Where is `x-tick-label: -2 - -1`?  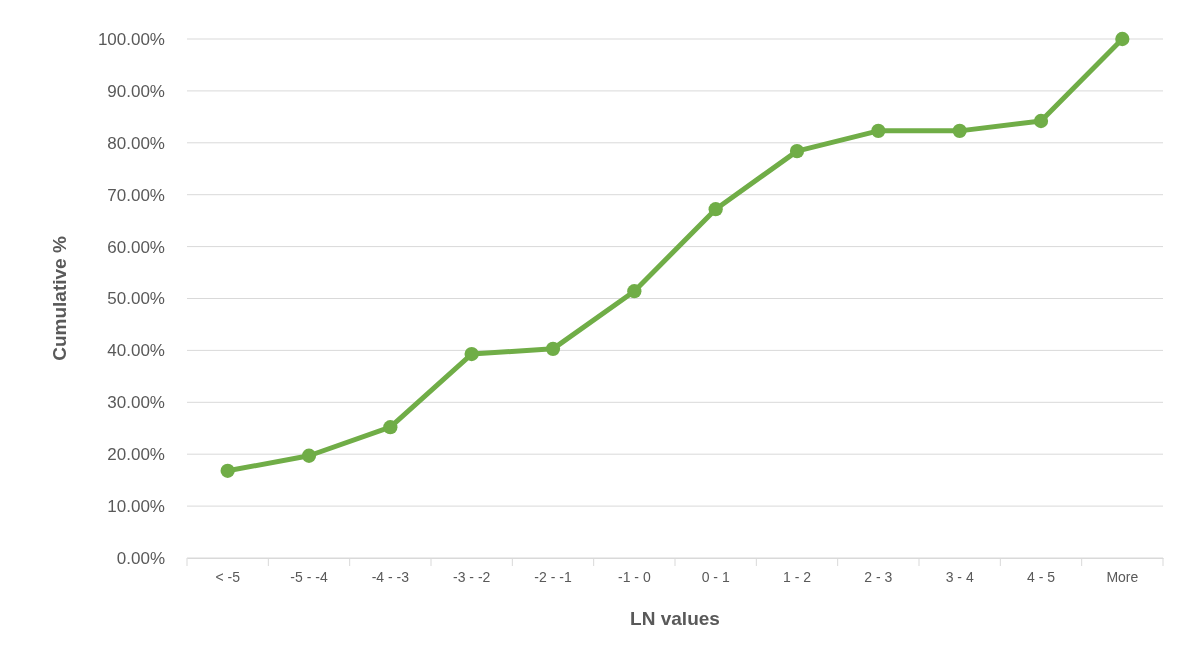
x-tick-label: -2 - -1 is located at coordinates (553, 576).